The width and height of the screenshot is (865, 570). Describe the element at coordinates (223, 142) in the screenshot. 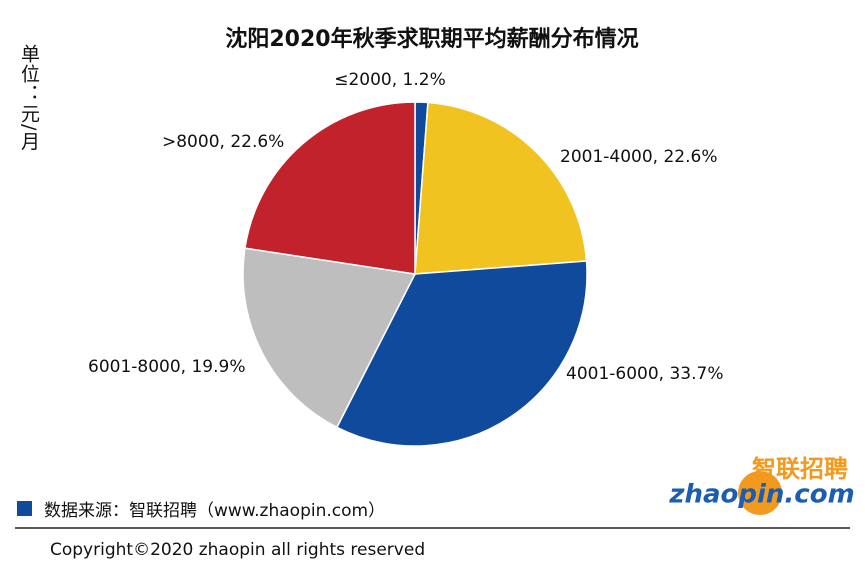

I see `slice-label: >8000, 22.6%` at that location.